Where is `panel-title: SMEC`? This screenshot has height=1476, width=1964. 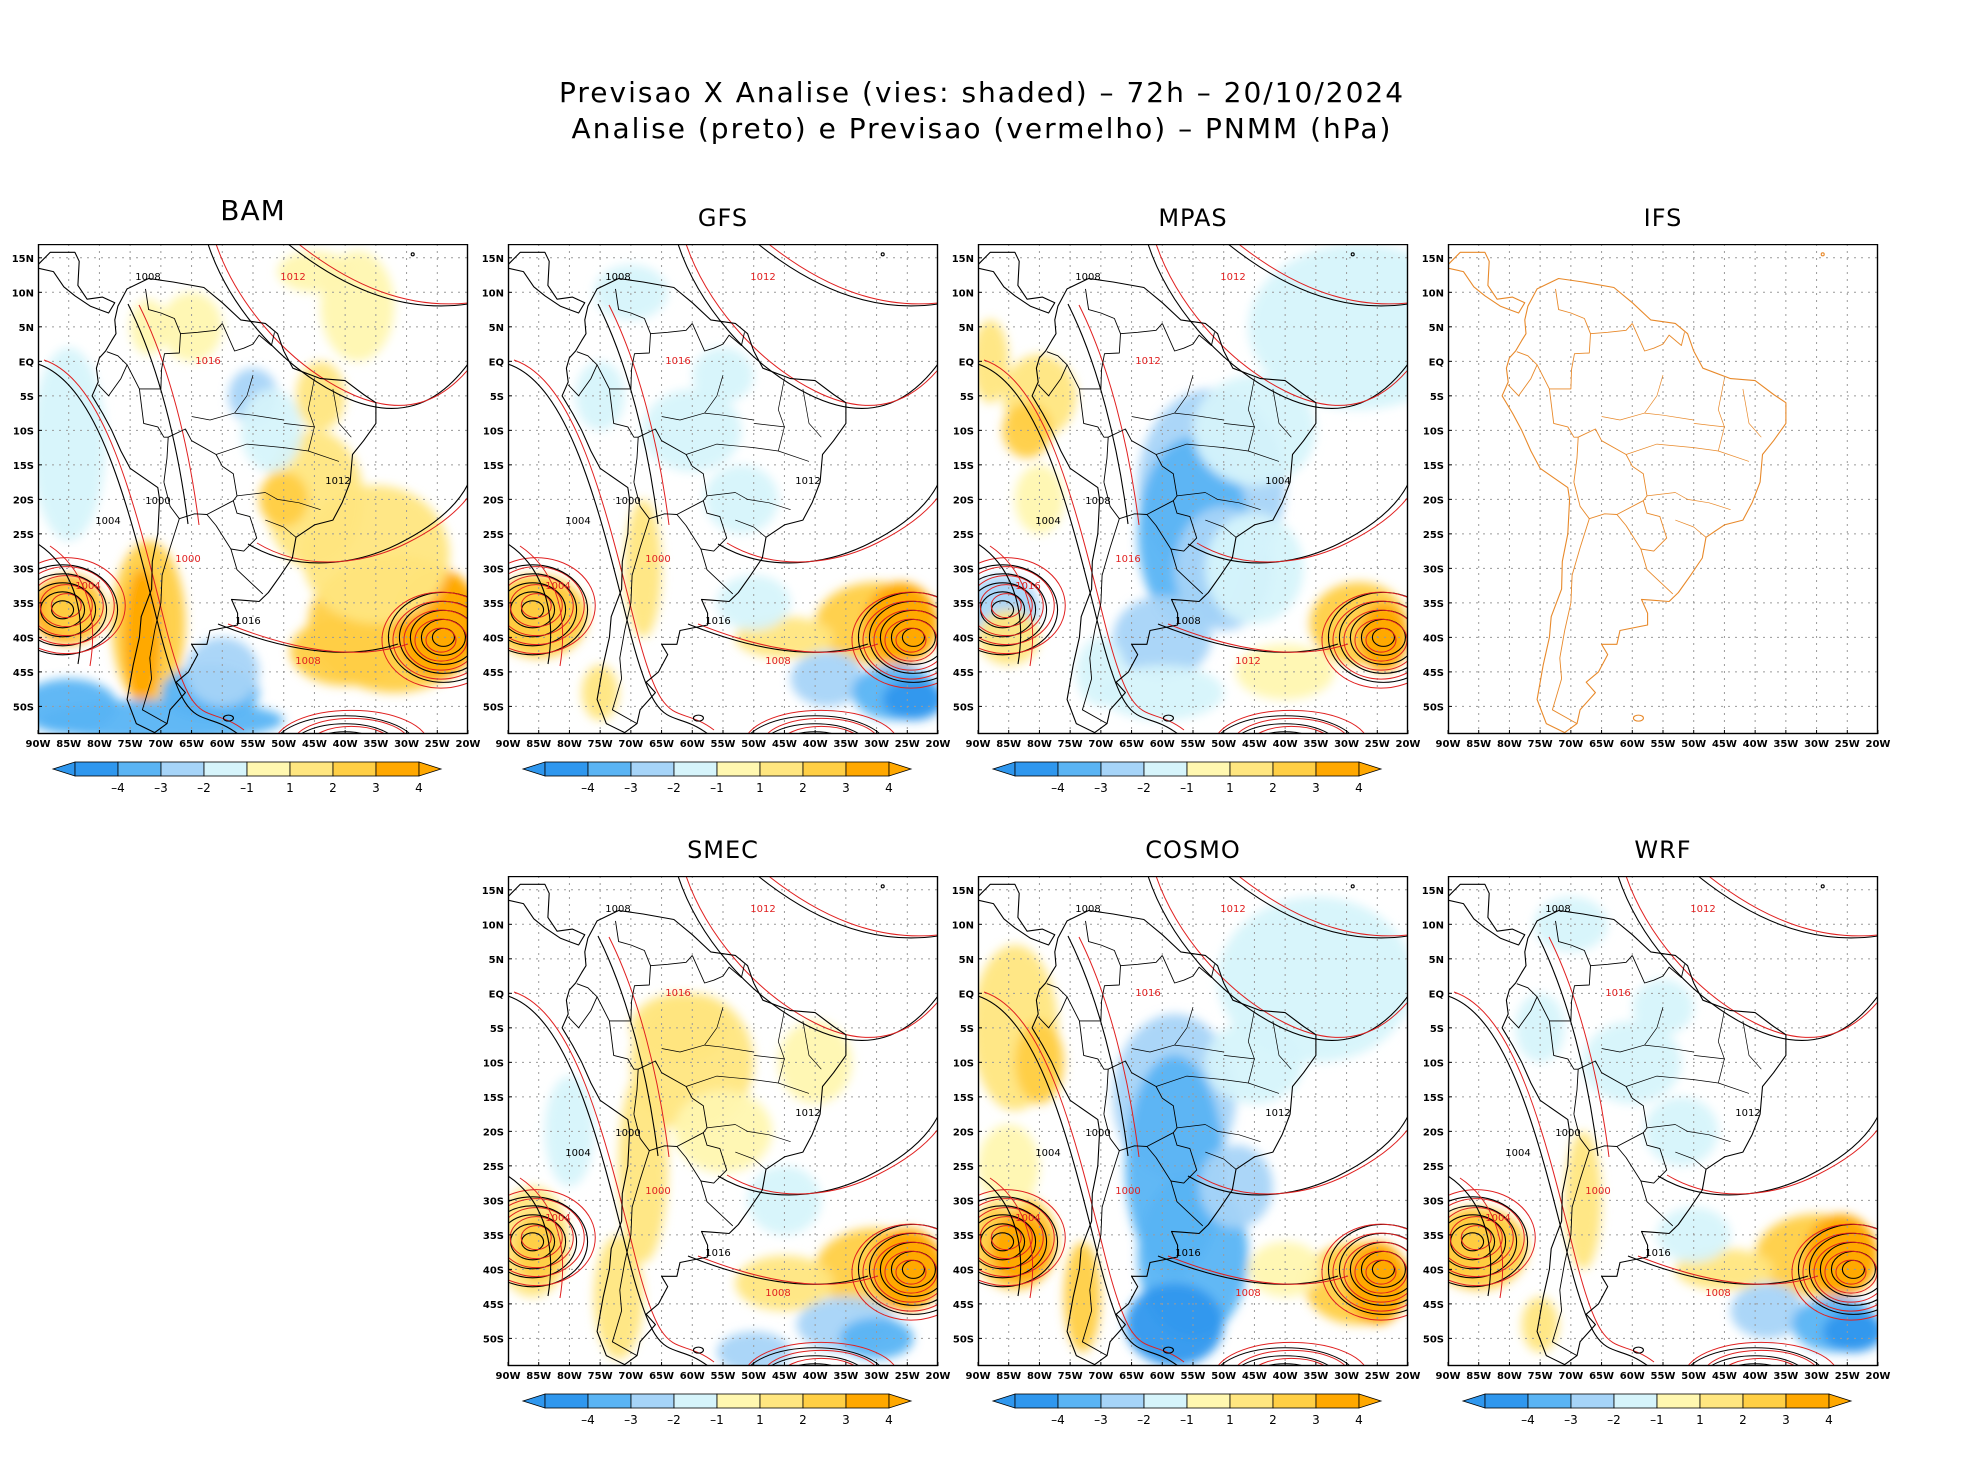
panel-title: SMEC is located at coordinates (723, 850).